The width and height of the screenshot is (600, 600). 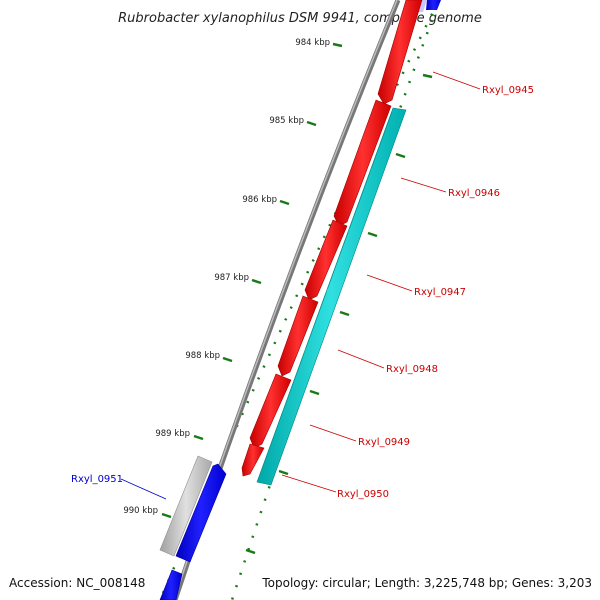 I want to click on kbp-label-988: 988 kbp, so click(x=202, y=356).